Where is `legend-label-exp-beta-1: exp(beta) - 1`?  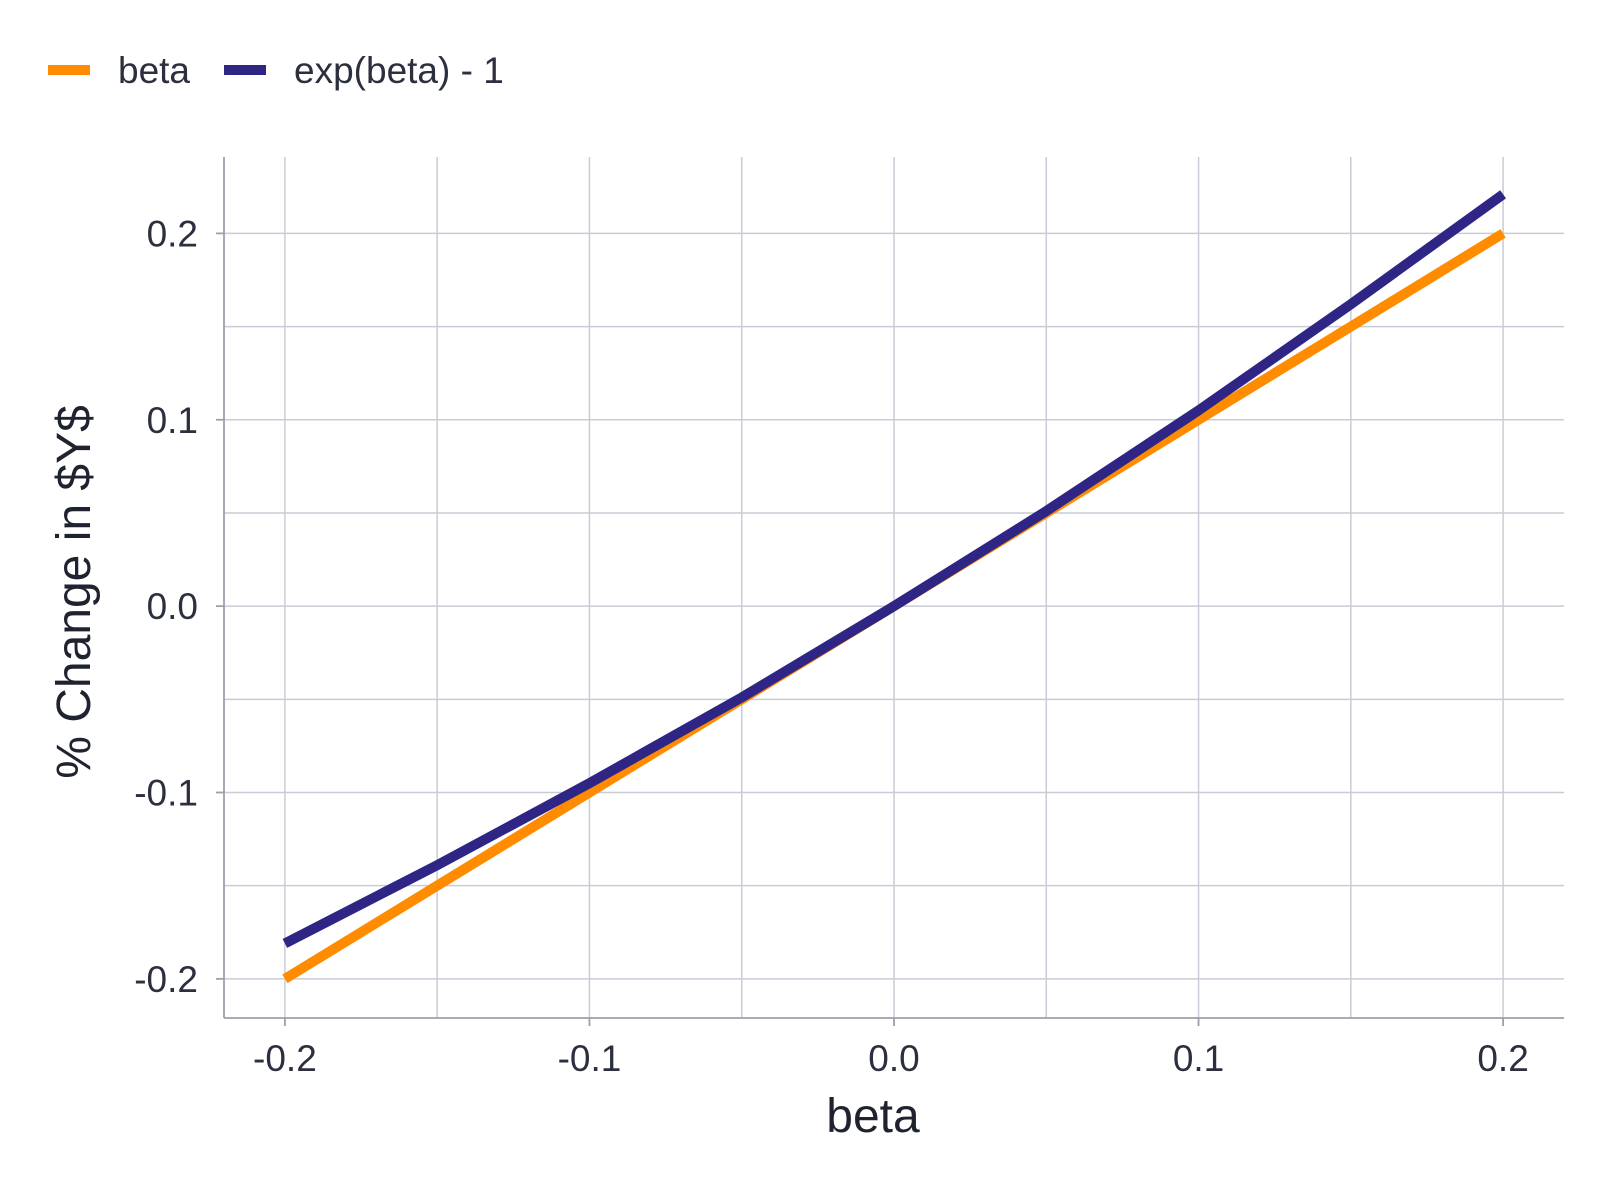 legend-label-exp-beta-1: exp(beta) - 1 is located at coordinates (399, 70).